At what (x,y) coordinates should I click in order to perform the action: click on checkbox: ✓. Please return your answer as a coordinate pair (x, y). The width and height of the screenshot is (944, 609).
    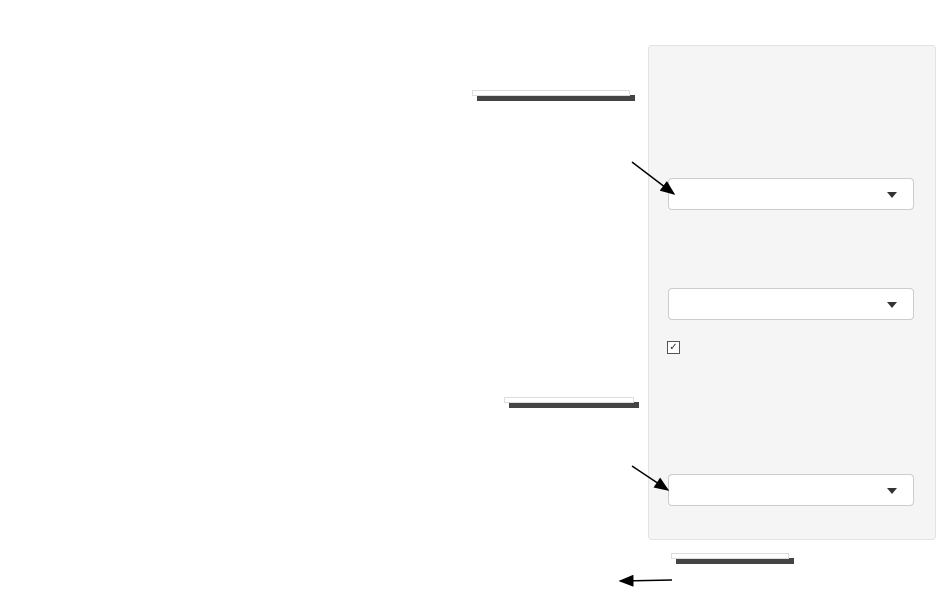
    Looking at the image, I should click on (673, 347).